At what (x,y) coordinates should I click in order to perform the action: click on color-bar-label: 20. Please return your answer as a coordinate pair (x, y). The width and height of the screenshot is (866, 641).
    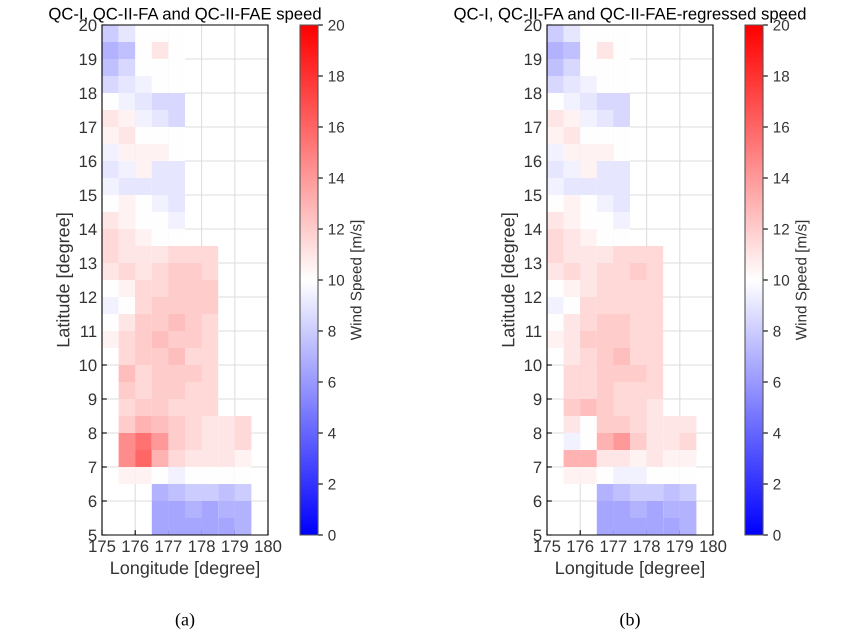
    Looking at the image, I should click on (336, 25).